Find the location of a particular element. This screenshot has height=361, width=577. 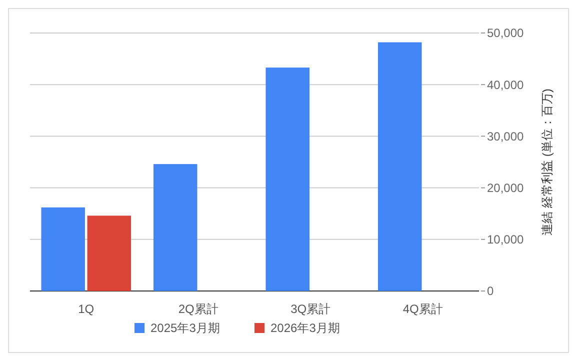

x-tick-label: 1Q is located at coordinates (86, 309).